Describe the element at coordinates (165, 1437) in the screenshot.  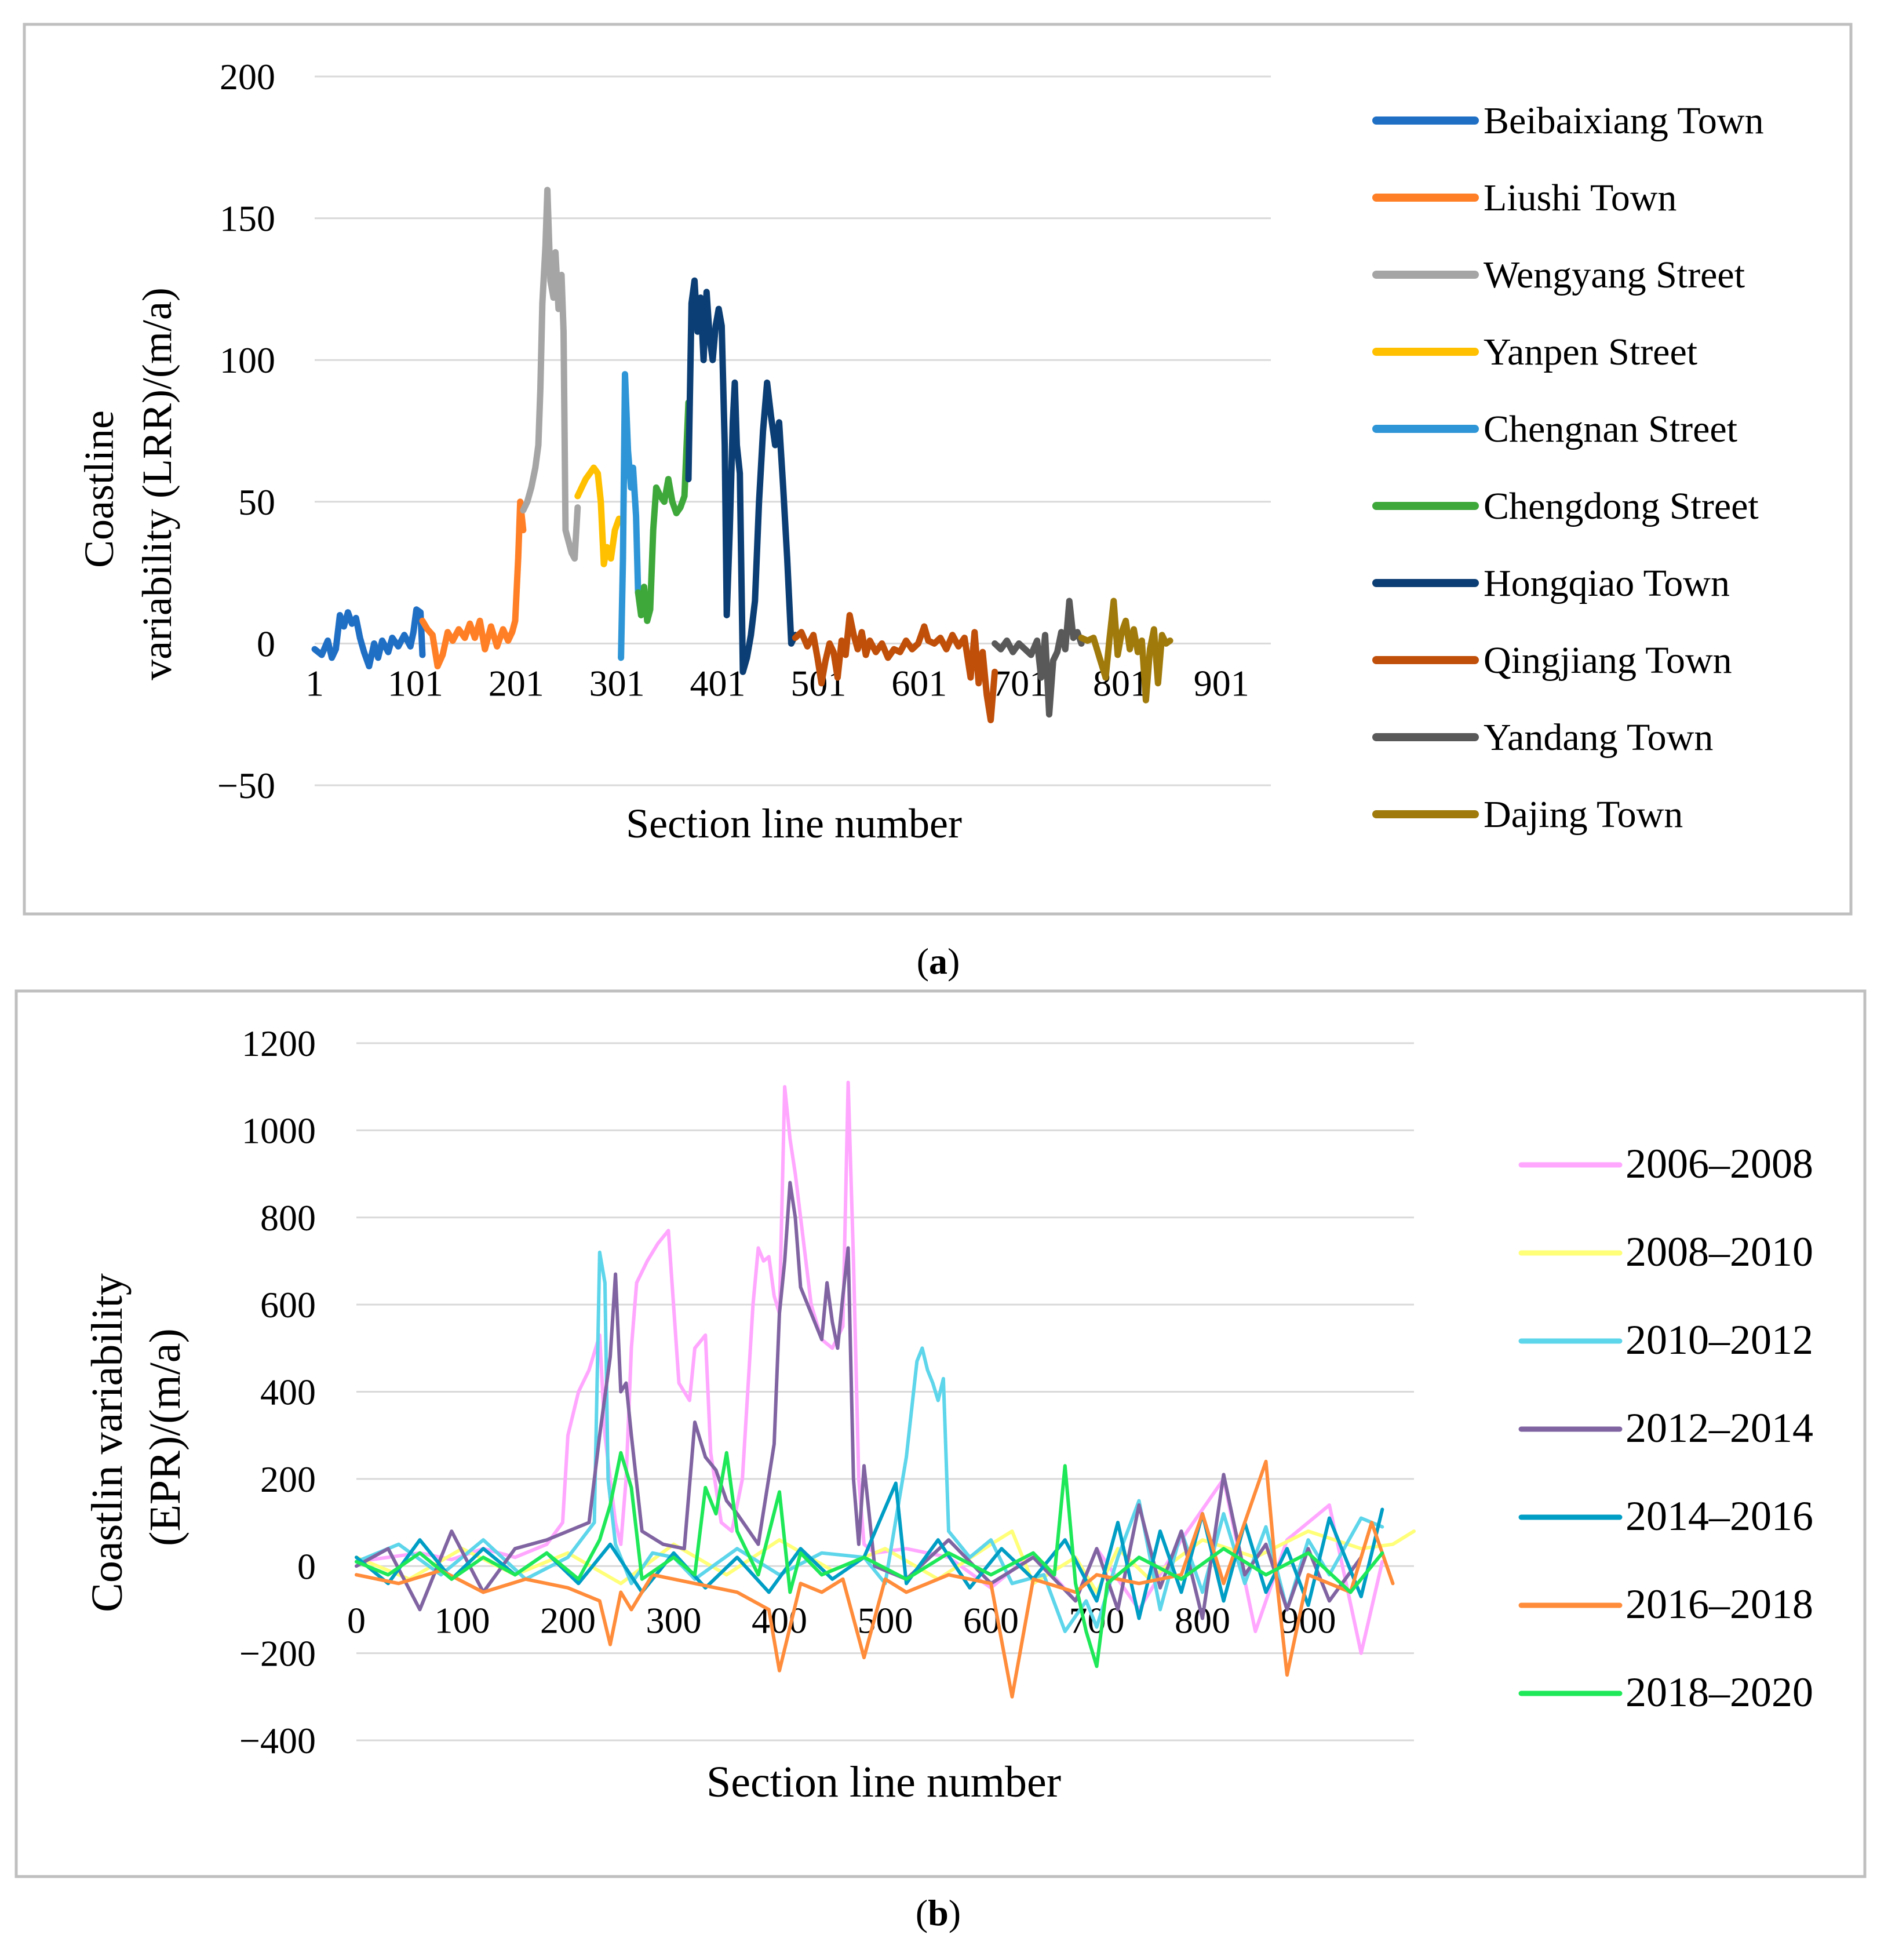
I see `chart-b-ylabel-line2: (EPR)/(m/a)` at that location.